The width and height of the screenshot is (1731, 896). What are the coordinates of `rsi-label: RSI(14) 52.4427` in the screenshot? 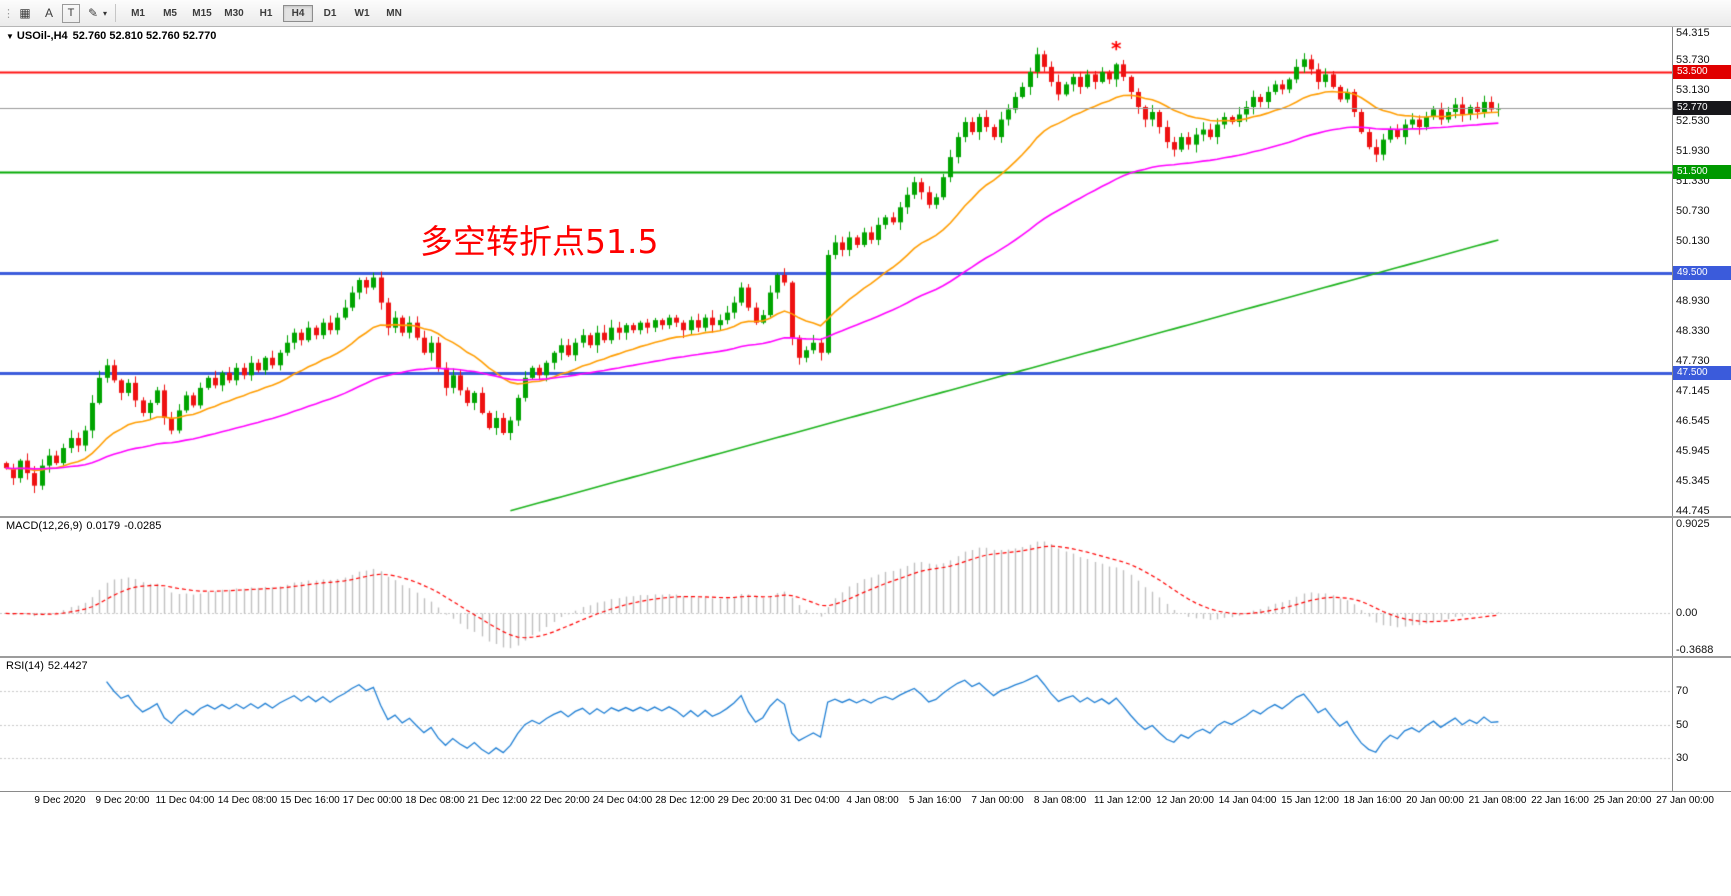 It's located at (49, 666).